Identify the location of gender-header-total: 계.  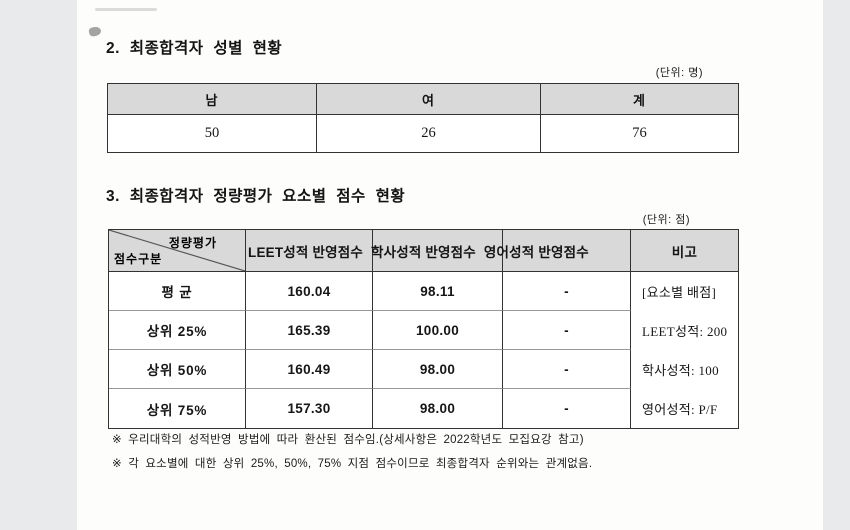
(639, 99).